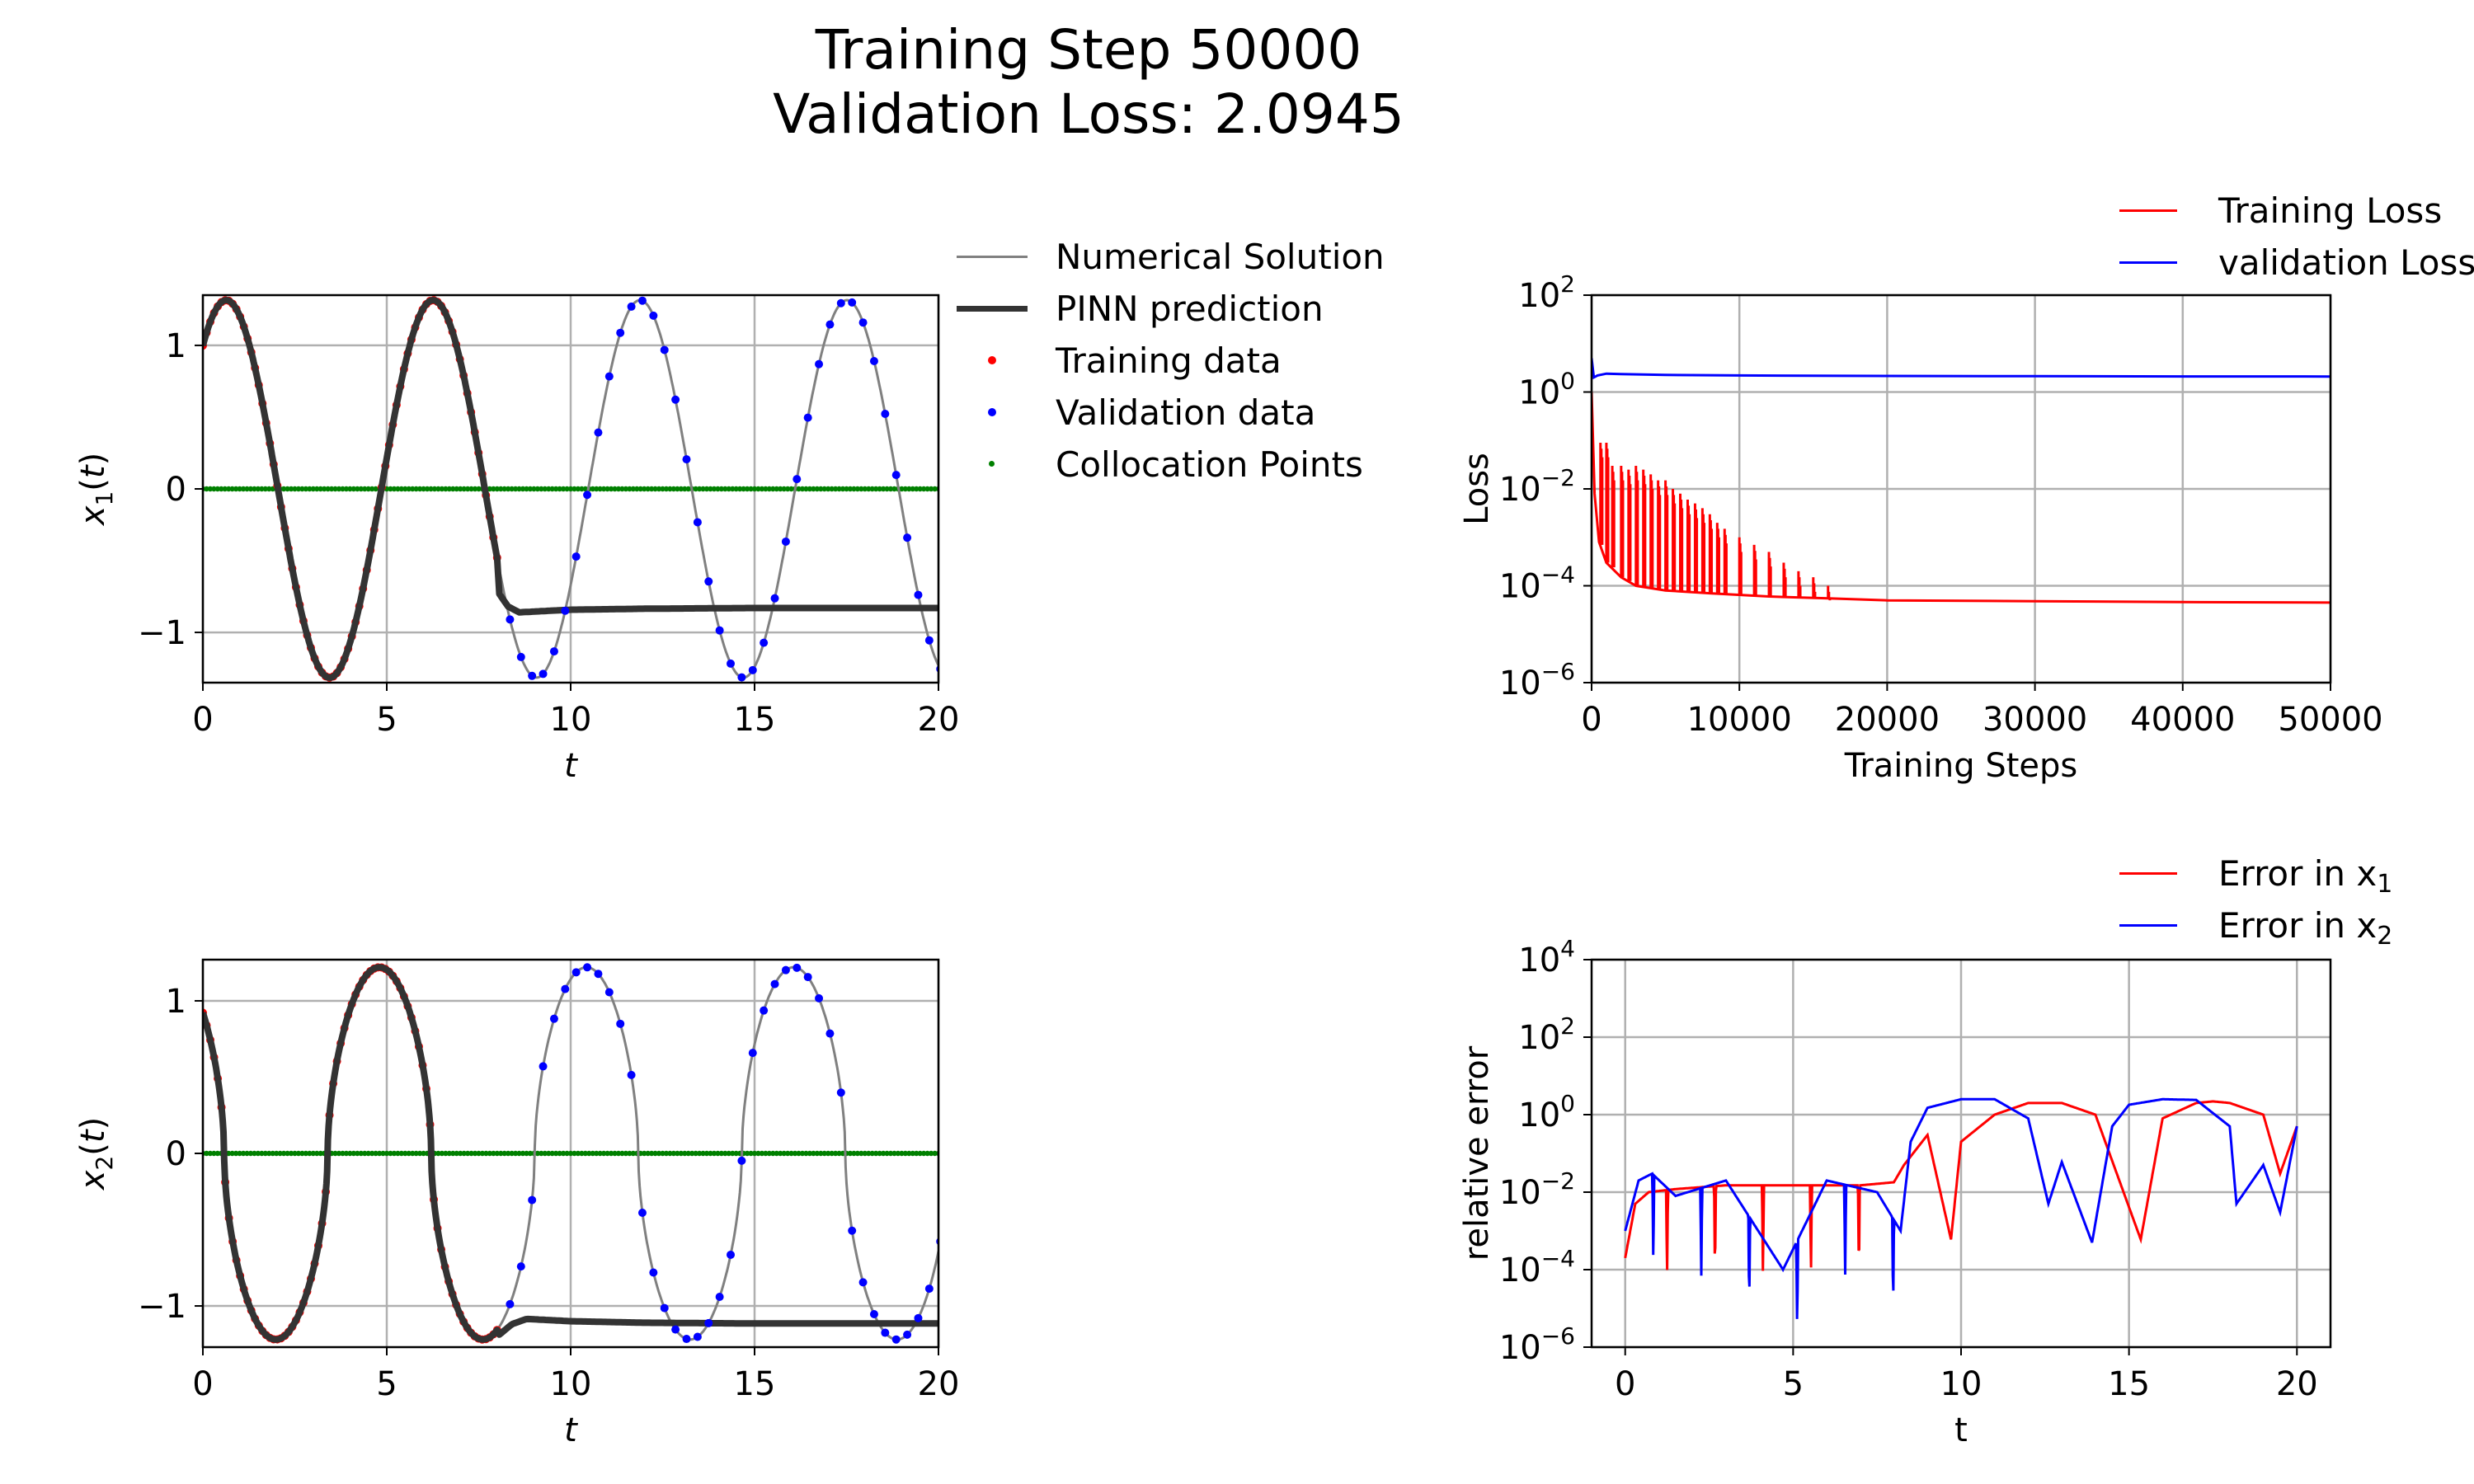 This screenshot has width=2474, height=1484. I want to click on tick-label-y: 10², so click(1546, 1034).